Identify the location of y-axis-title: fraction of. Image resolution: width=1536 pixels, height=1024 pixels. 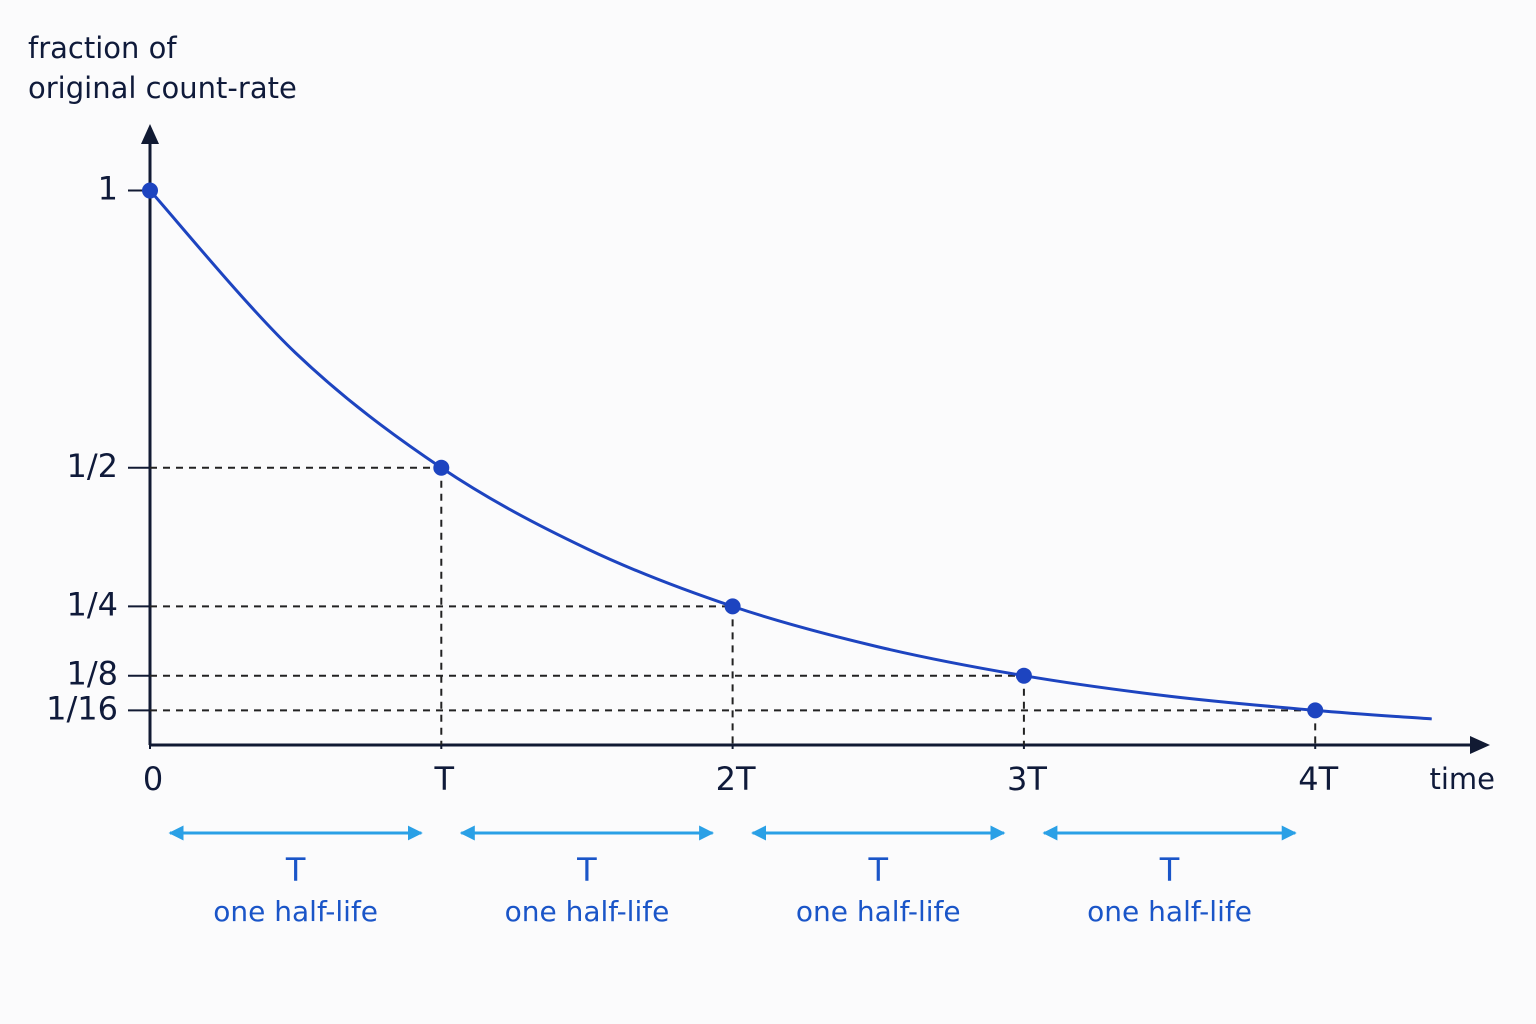
(102, 48).